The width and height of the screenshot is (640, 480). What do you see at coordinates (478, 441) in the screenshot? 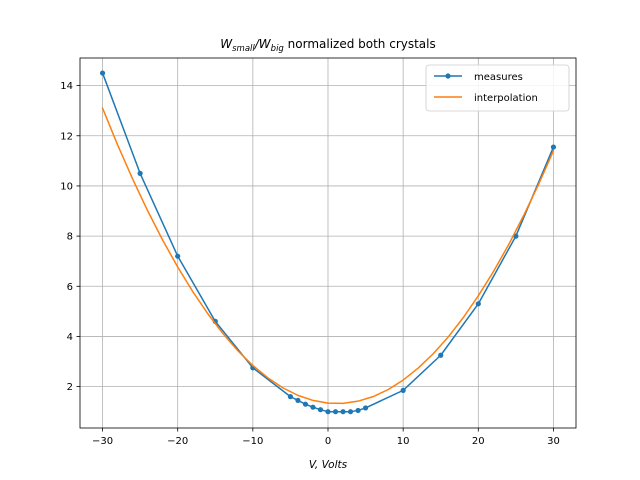
I see `x-tick-label: 20` at bounding box center [478, 441].